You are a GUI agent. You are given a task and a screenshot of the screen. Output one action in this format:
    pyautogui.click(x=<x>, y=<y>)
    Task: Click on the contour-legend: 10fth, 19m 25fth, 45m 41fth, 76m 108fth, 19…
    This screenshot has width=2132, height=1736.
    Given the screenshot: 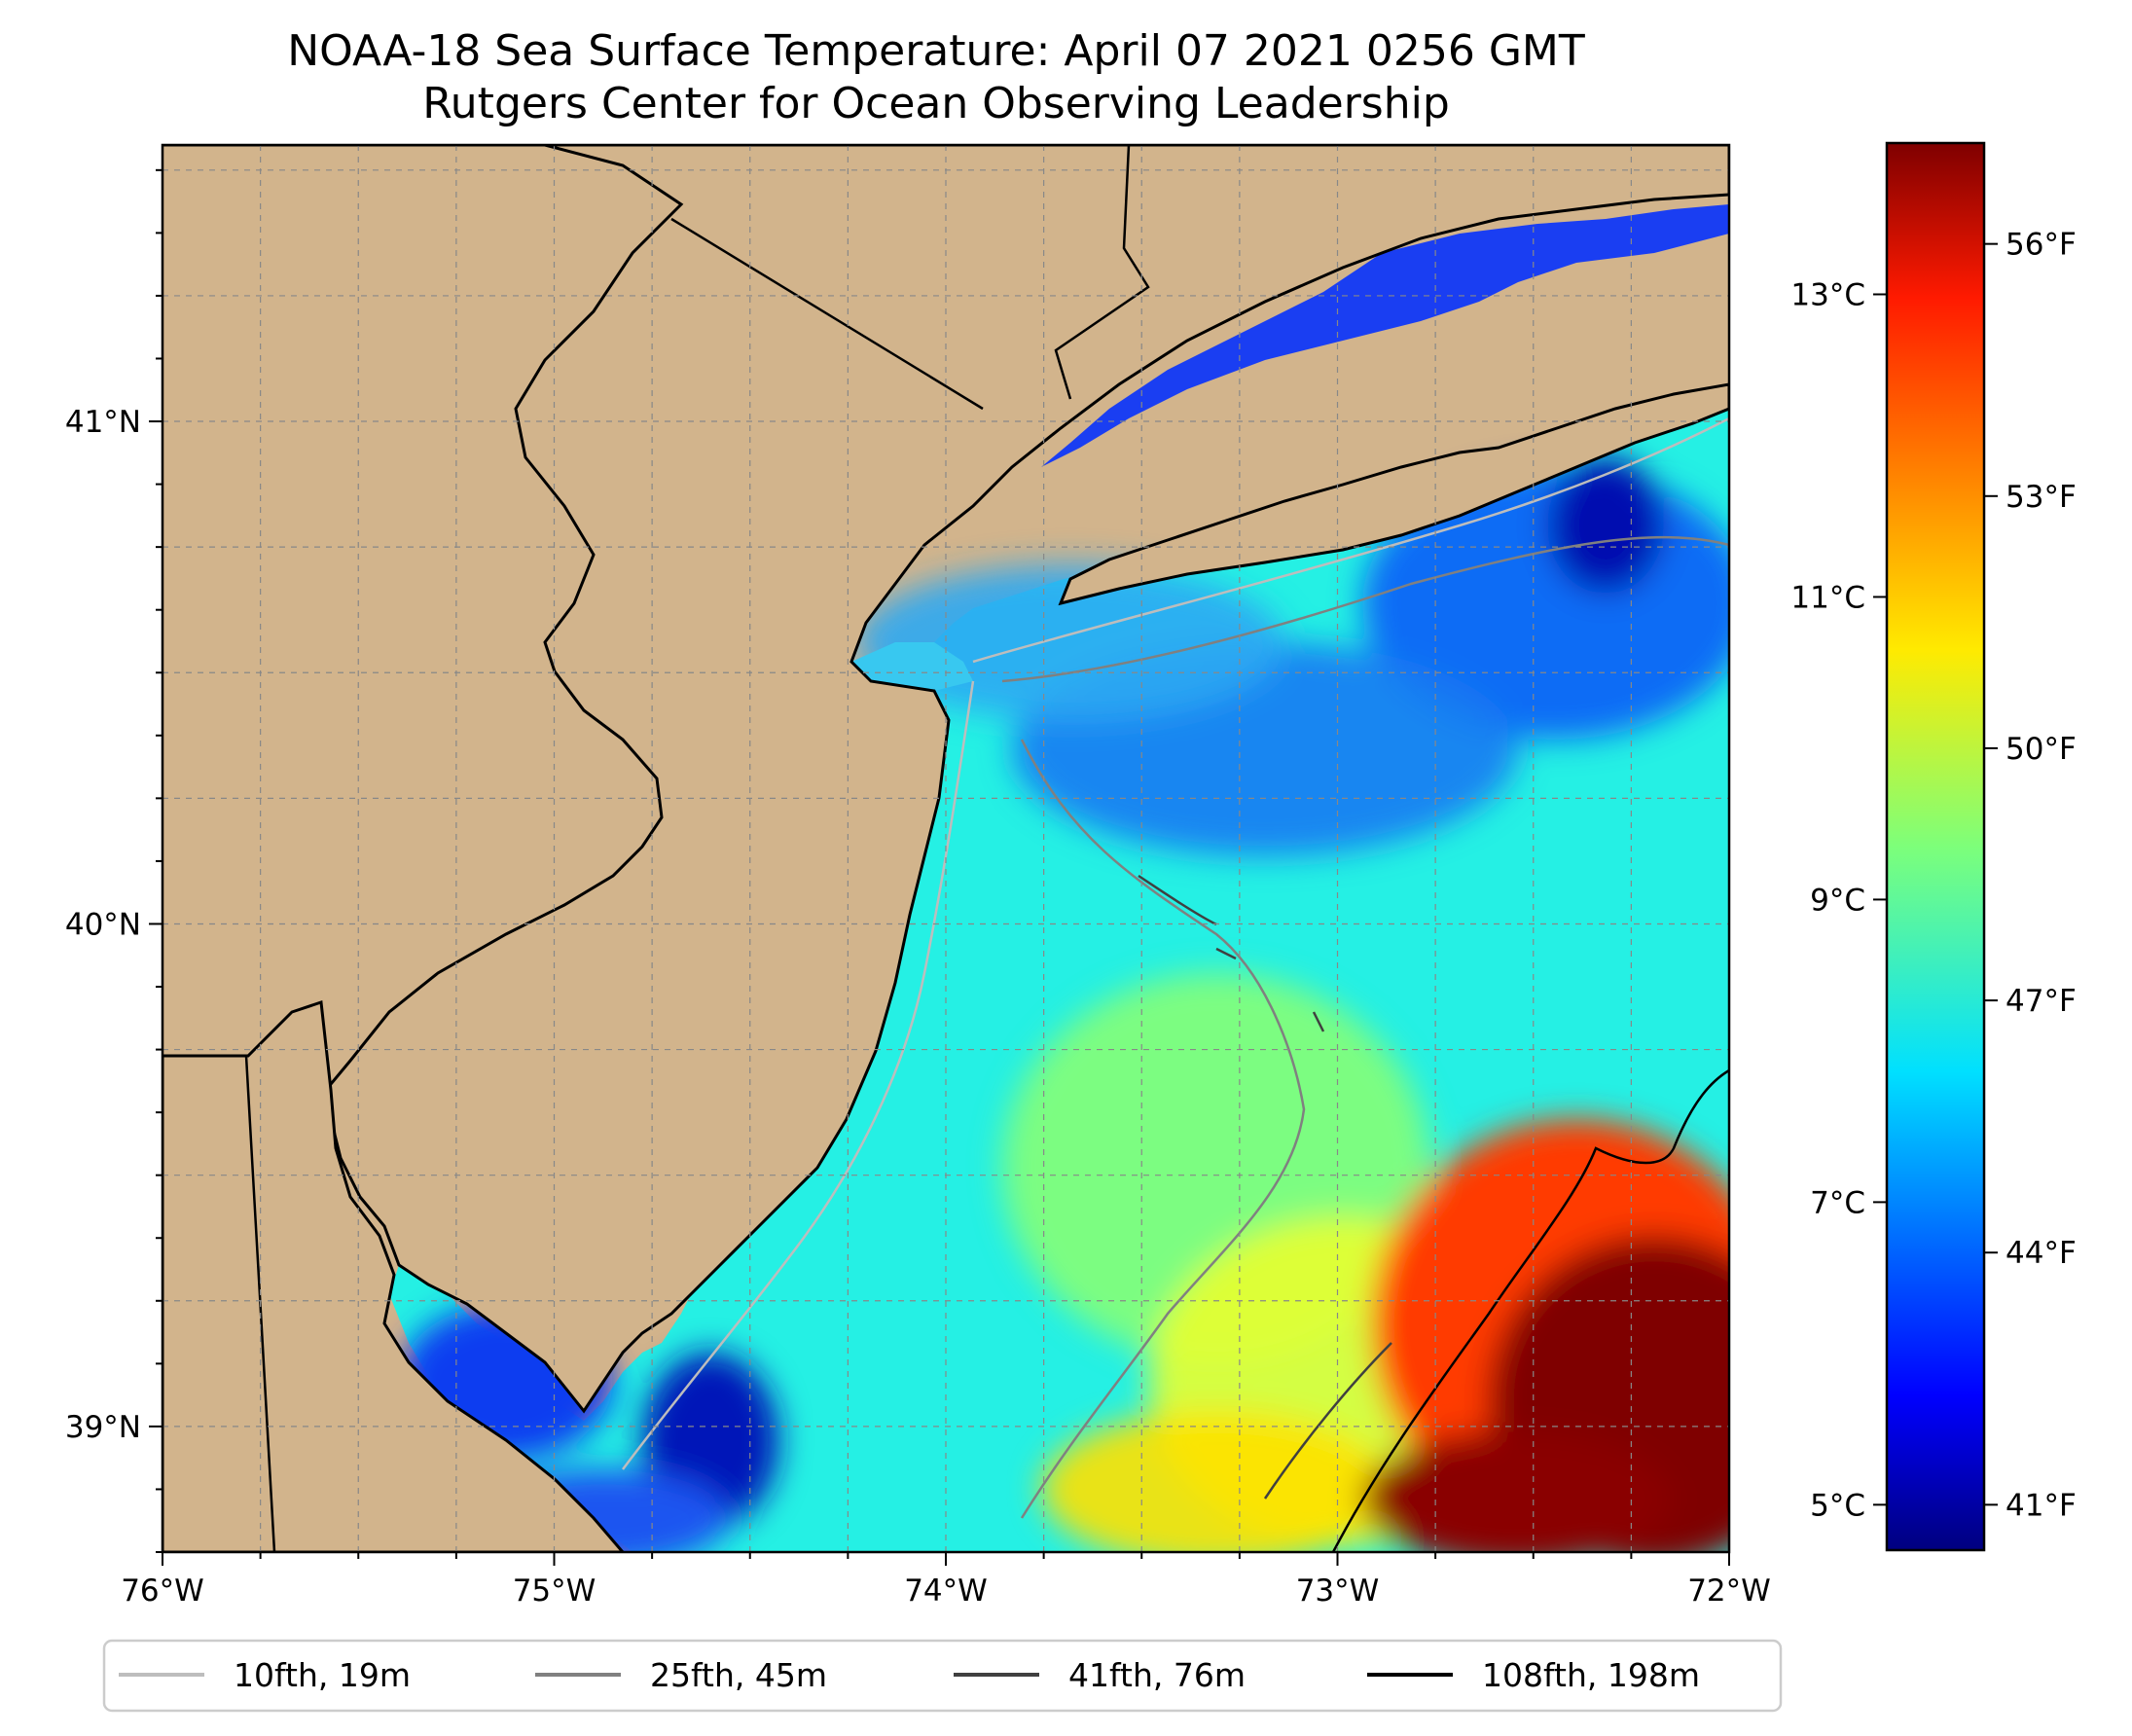 What is the action you would take?
    pyautogui.click(x=943, y=1676)
    